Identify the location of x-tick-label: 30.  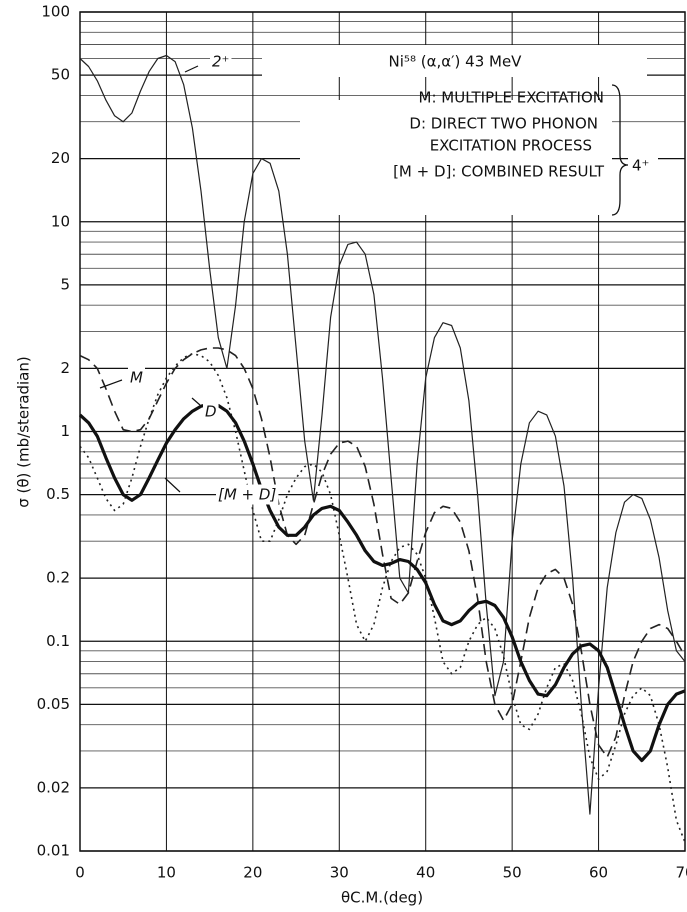
(339, 873).